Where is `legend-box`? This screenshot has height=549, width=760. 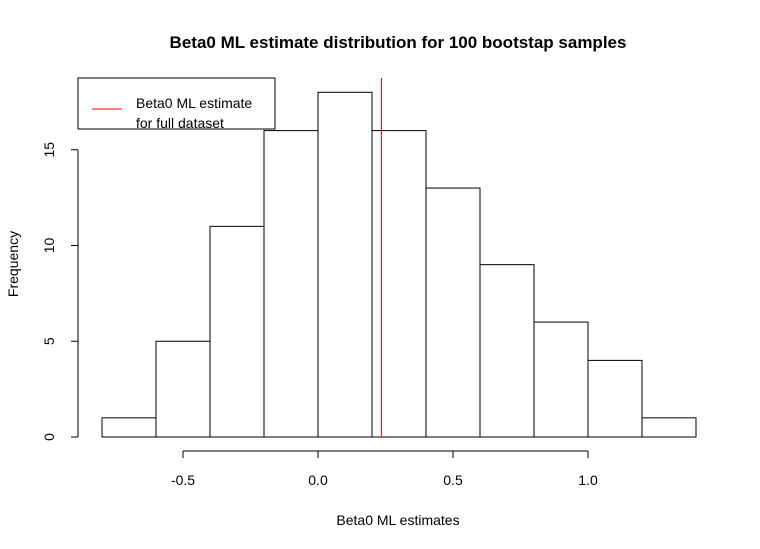 legend-box is located at coordinates (176, 103).